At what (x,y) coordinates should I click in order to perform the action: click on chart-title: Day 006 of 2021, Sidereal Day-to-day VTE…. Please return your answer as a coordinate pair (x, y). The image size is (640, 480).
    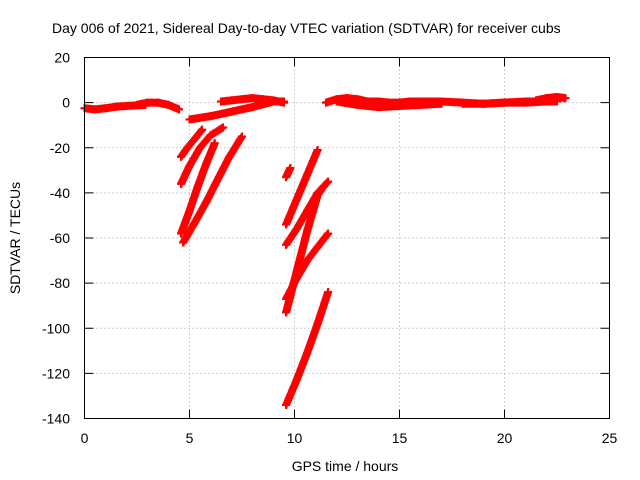
    Looking at the image, I should click on (306, 28).